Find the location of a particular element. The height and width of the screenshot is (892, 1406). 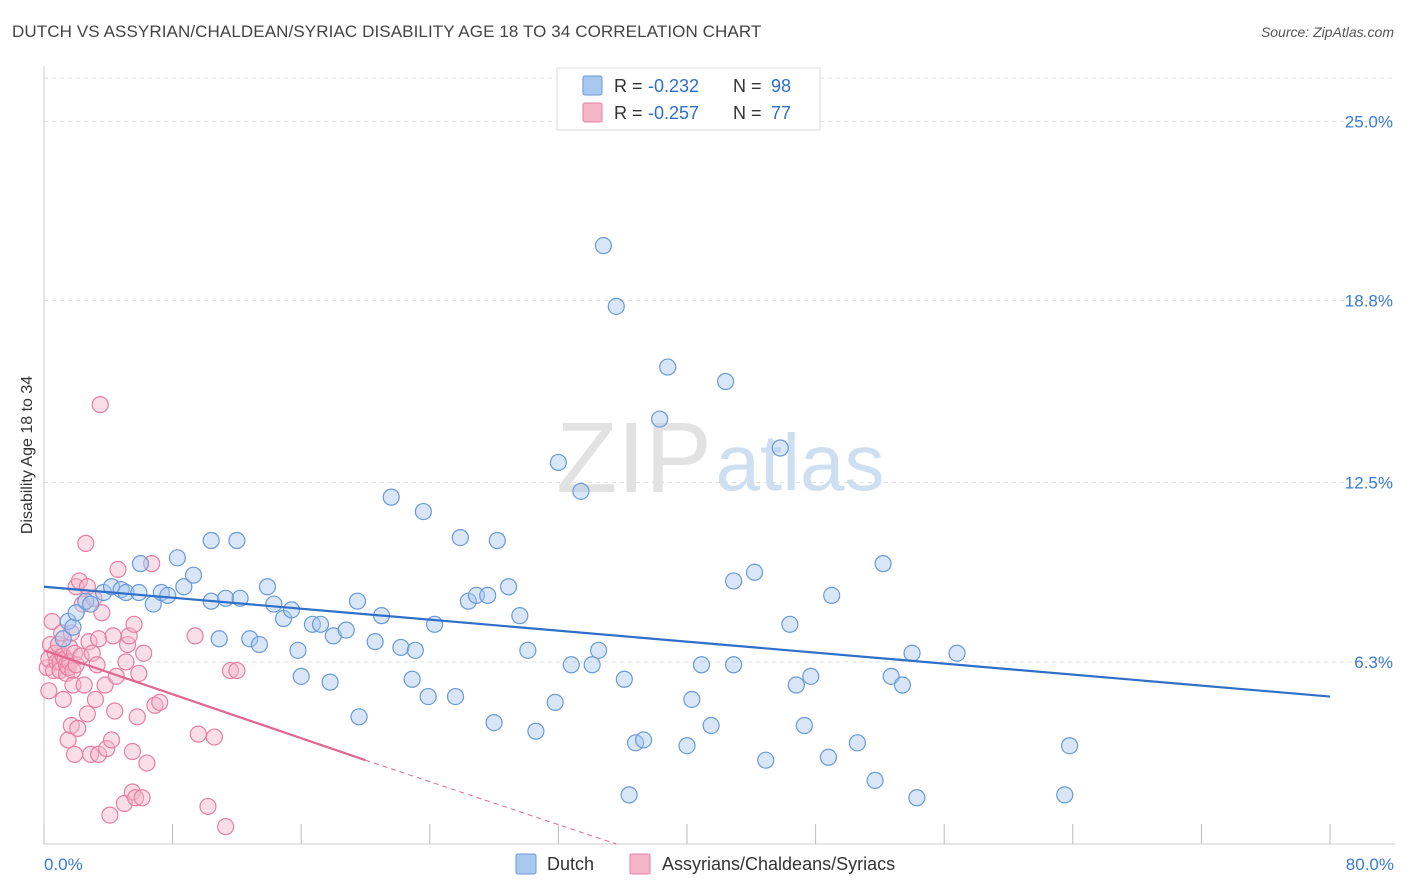

y-axis-label: Disability Age 18 to 34 is located at coordinates (27, 455).